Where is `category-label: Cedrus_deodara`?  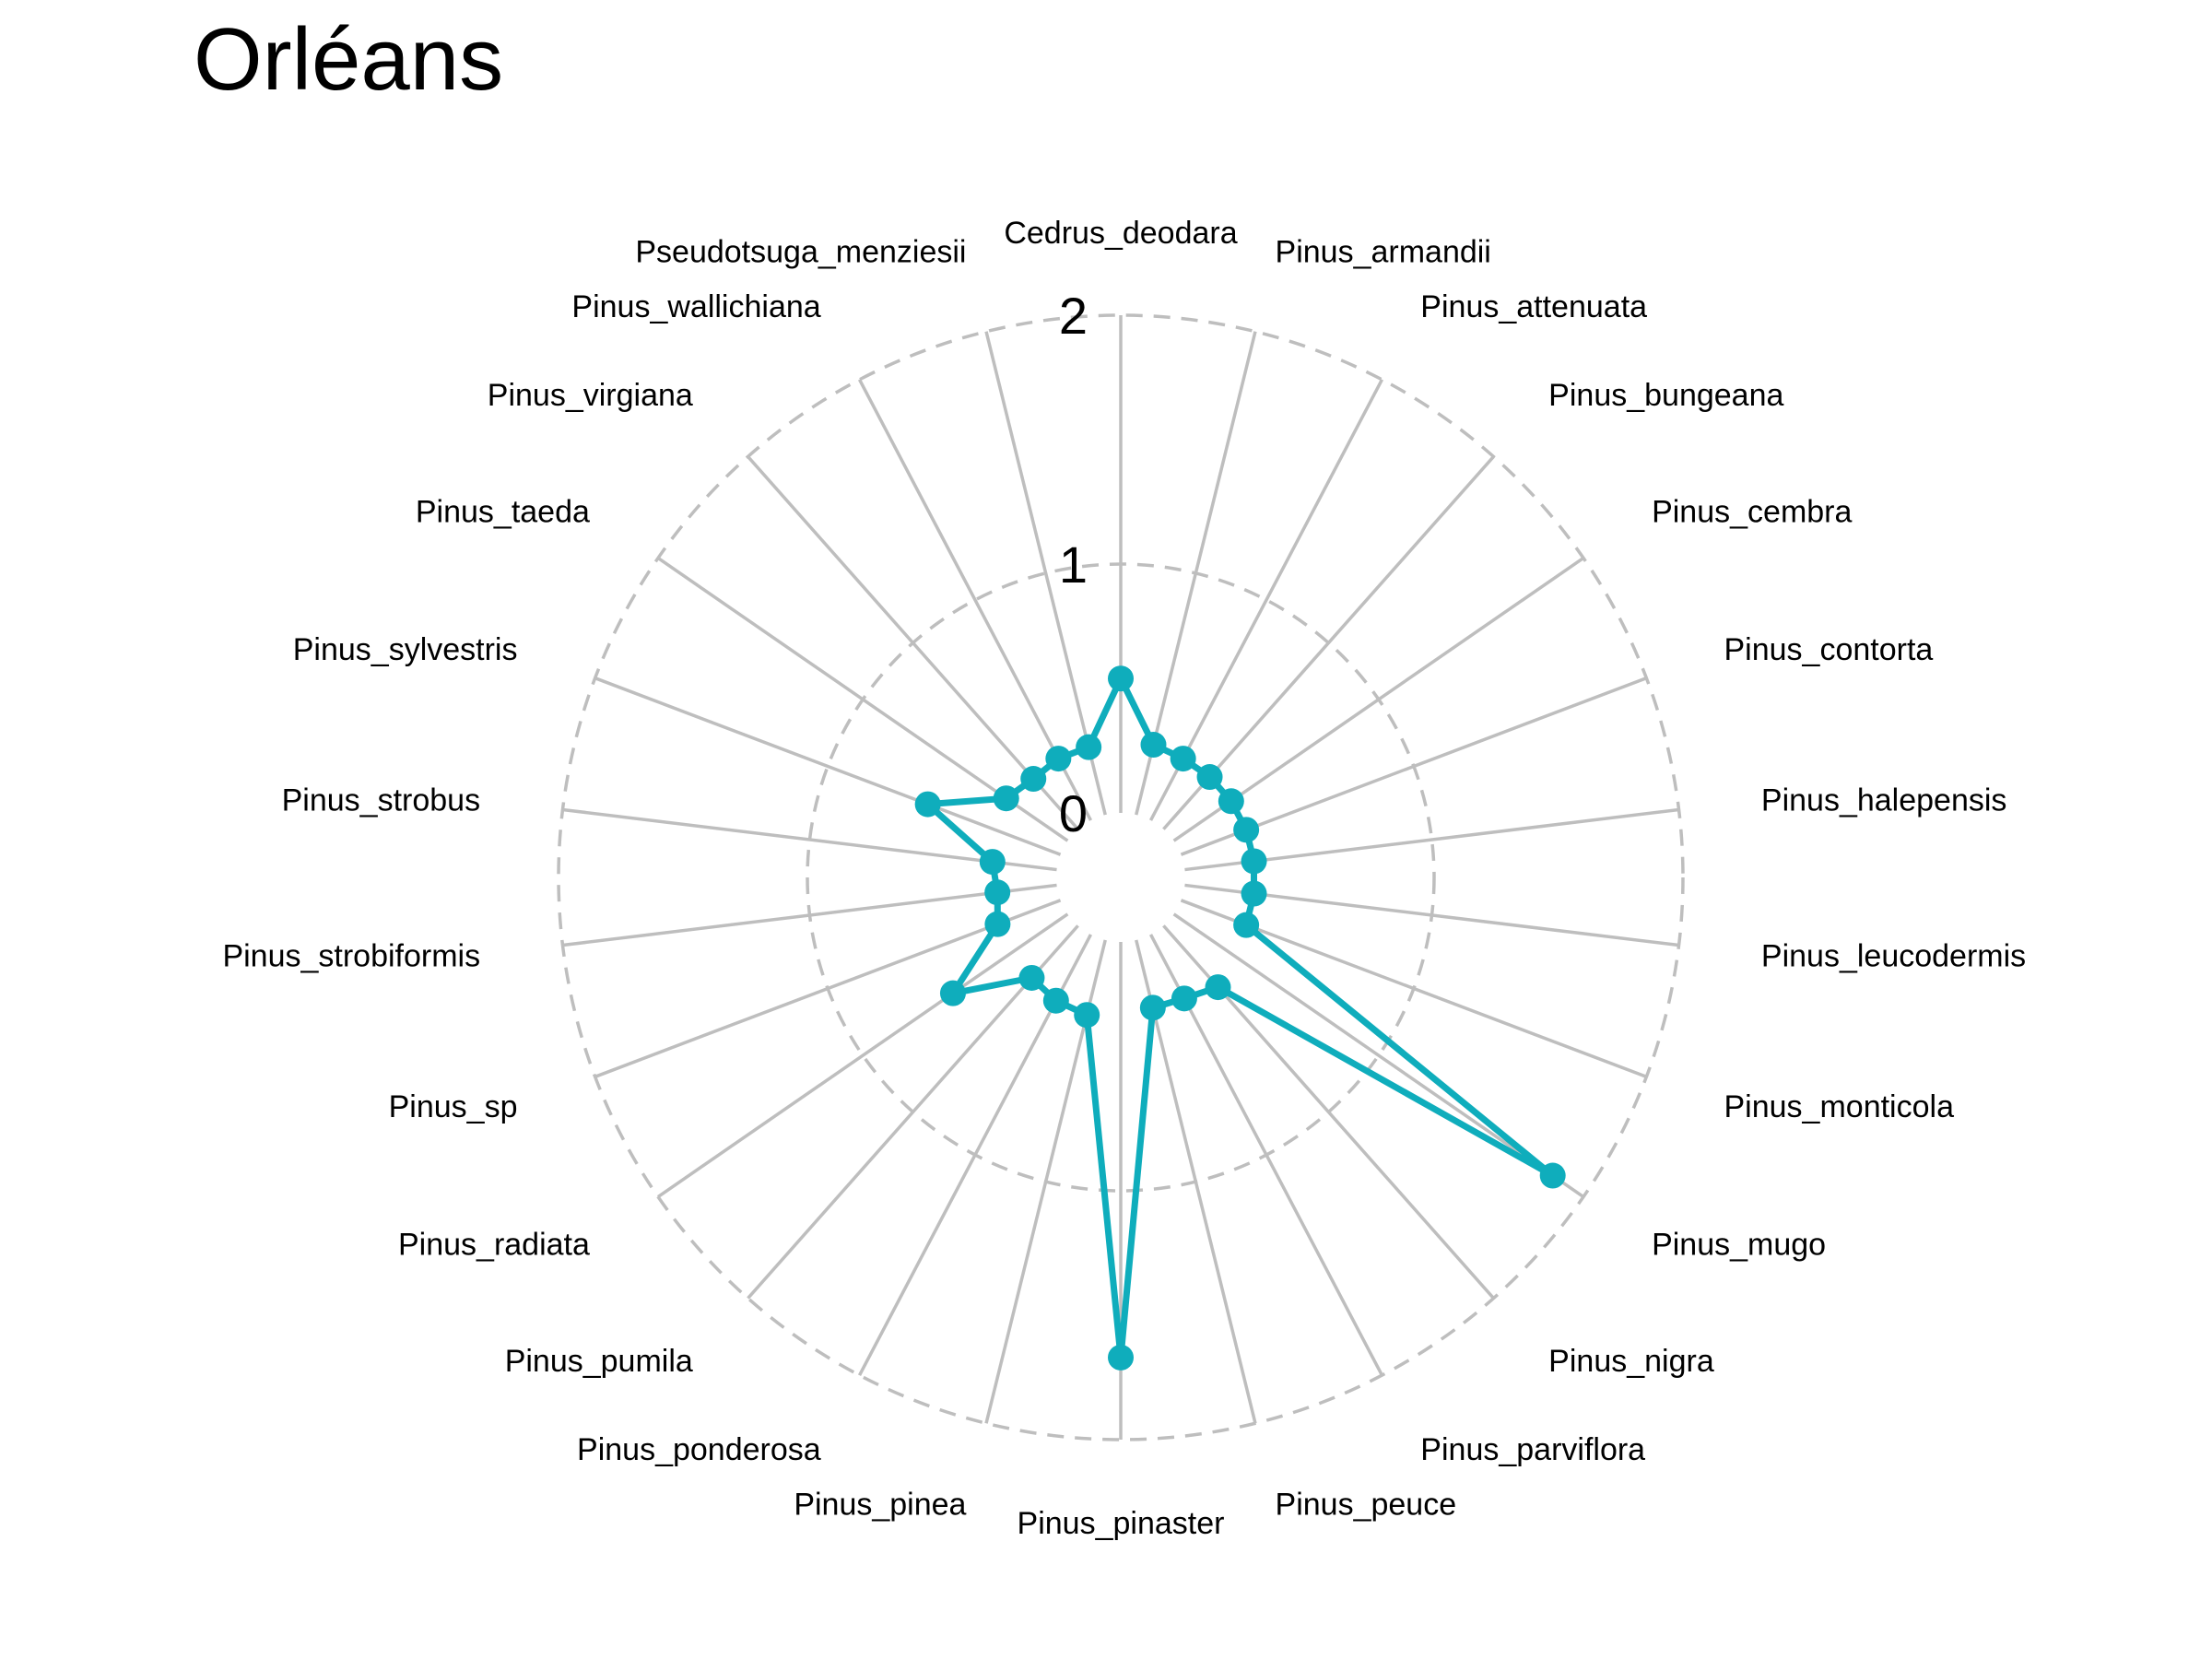 category-label: Cedrus_deodara is located at coordinates (1120, 233).